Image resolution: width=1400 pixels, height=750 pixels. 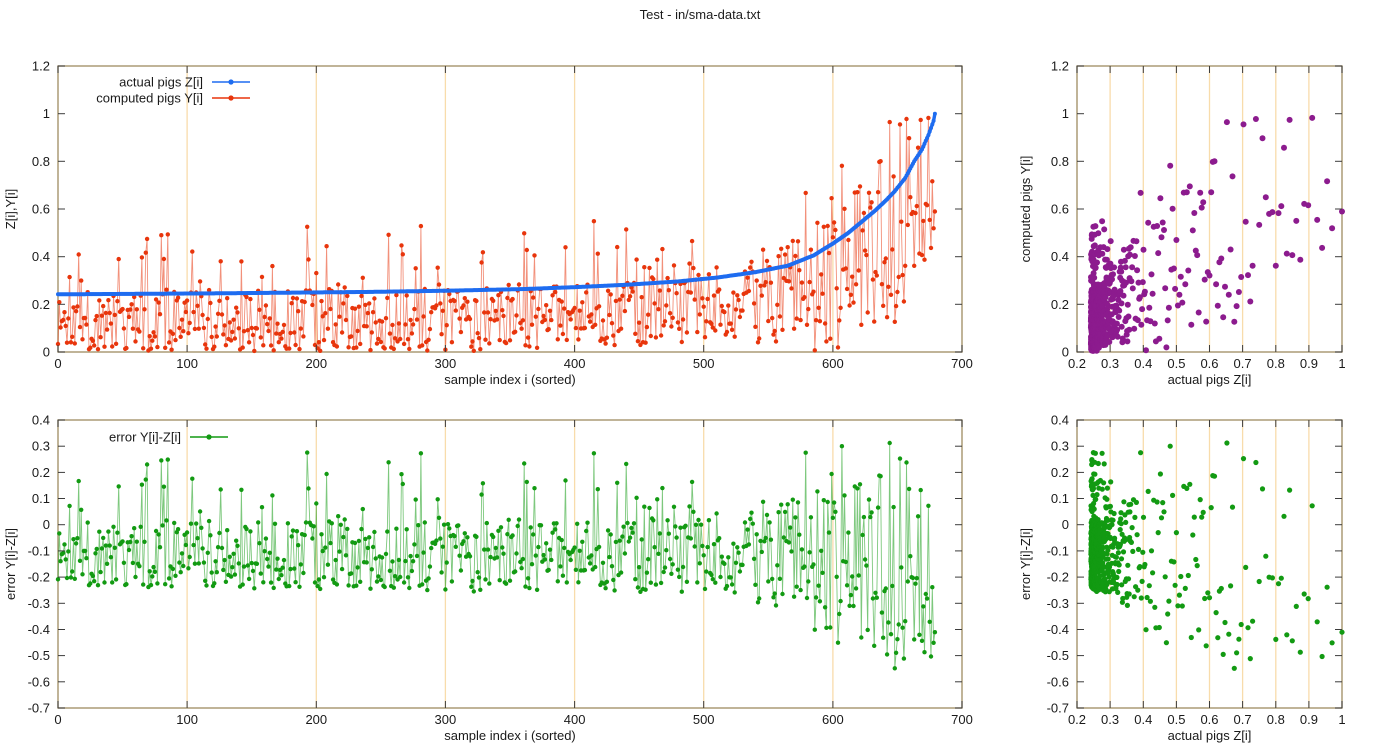 I want to click on legend-label: actual pigs Z[i], so click(x=161, y=82).